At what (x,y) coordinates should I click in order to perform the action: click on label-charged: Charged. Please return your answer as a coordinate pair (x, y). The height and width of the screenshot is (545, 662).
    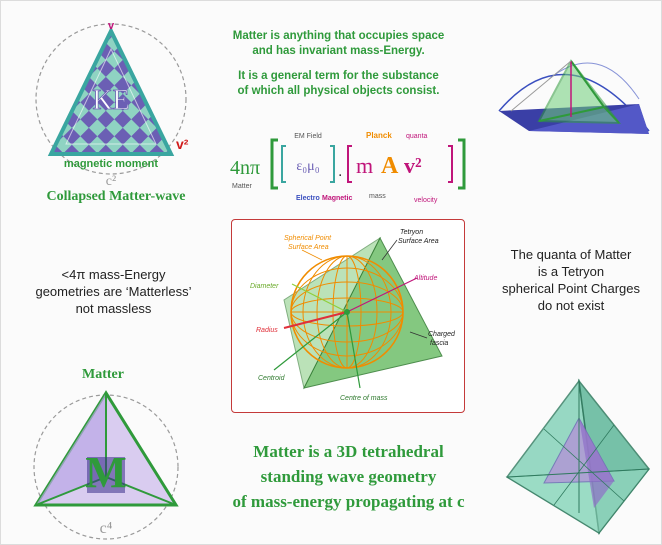
    Looking at the image, I should click on (442, 334).